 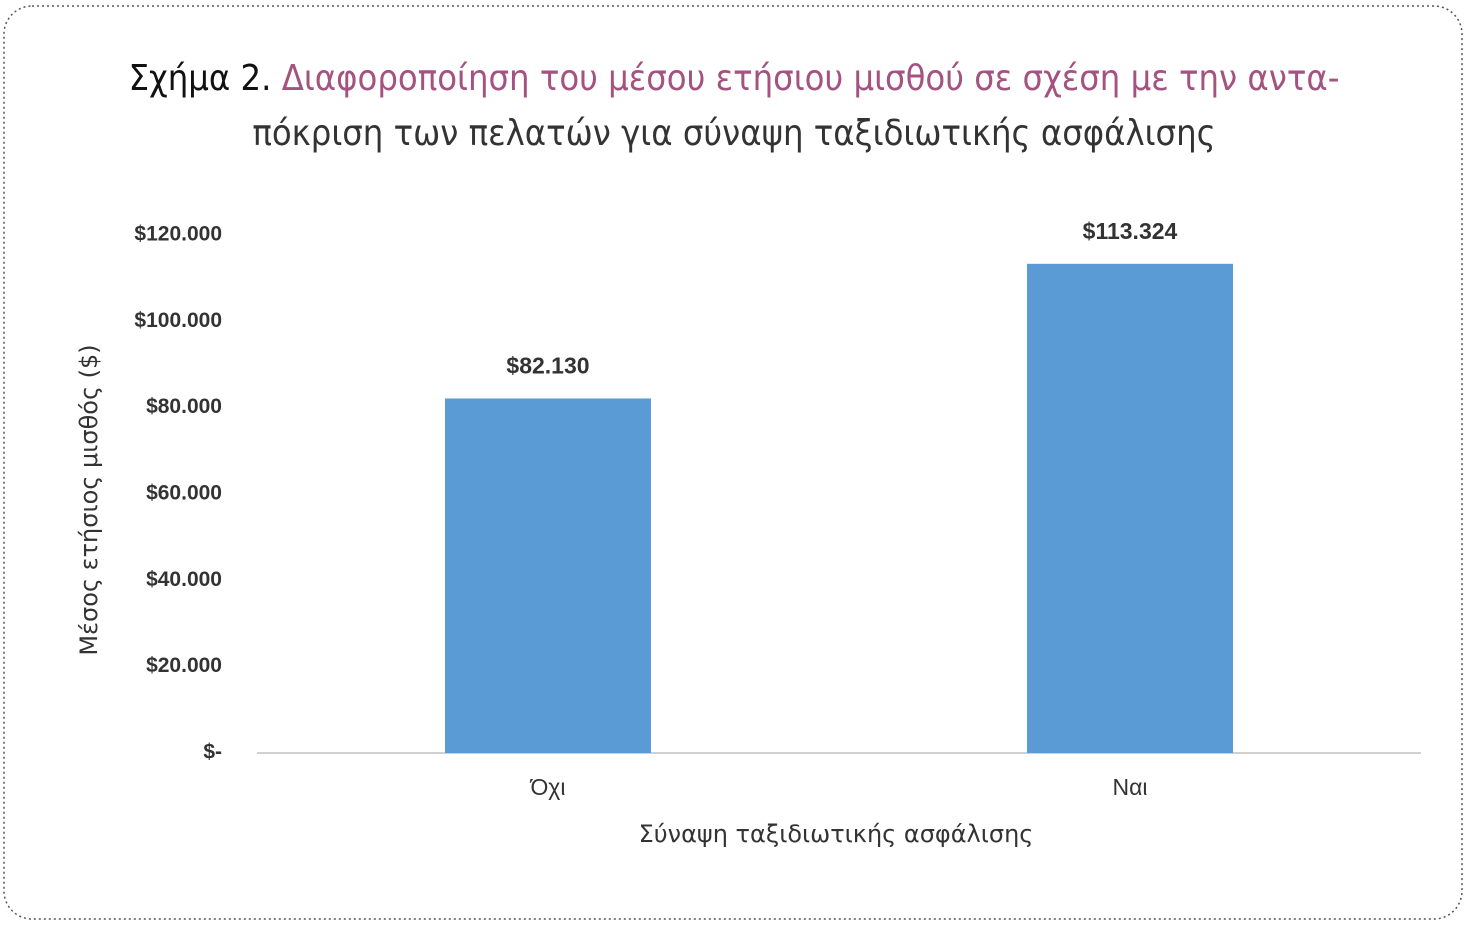 What do you see at coordinates (1129, 787) in the screenshot?
I see `x-tick-label: Ναι` at bounding box center [1129, 787].